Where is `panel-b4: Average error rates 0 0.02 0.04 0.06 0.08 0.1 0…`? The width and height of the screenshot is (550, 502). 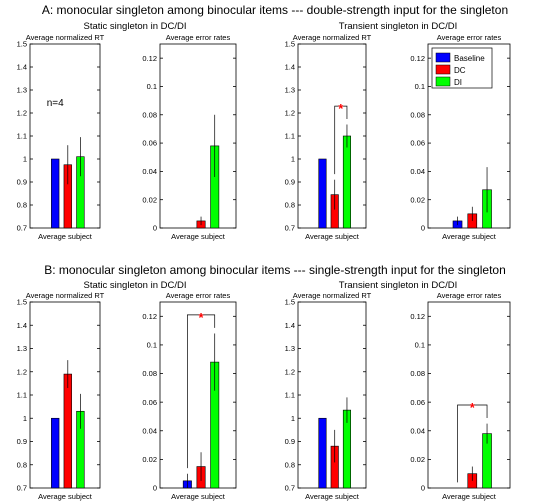 panel-b4: Average error rates 0 0.02 0.04 0.06 0.08 0.1 0… is located at coordinates (460, 396).